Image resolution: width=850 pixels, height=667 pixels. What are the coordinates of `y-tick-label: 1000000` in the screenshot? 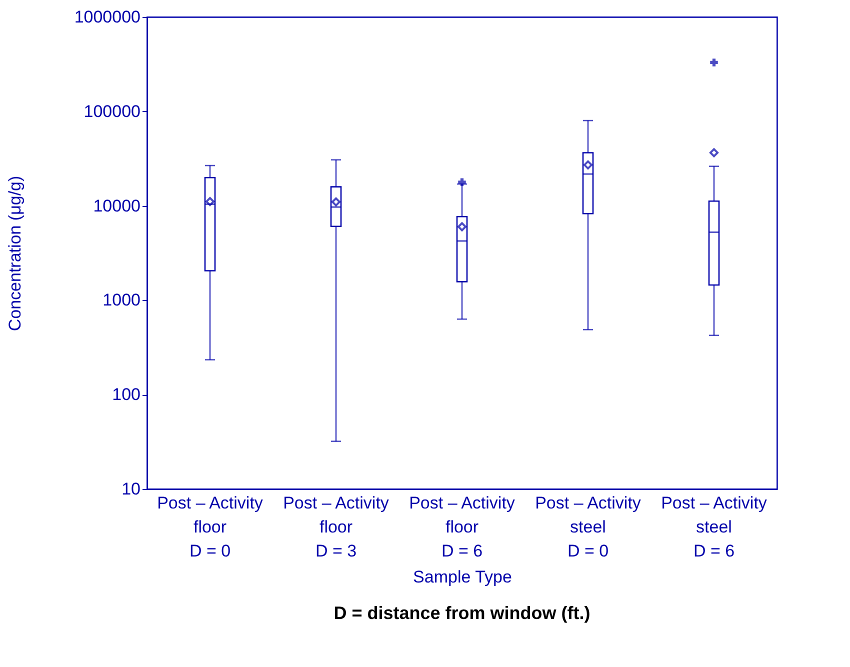 It's located at (107, 17).